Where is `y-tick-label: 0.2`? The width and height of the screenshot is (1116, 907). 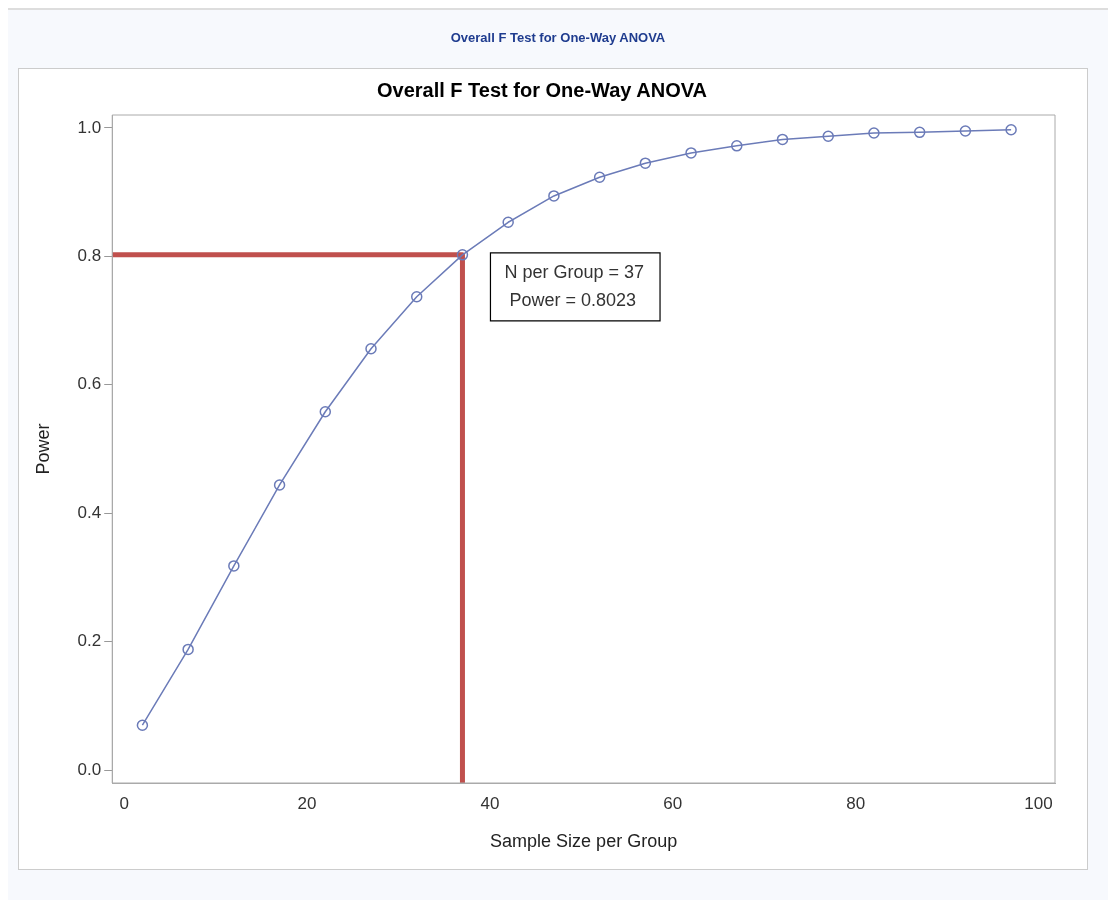 y-tick-label: 0.2 is located at coordinates (89, 641).